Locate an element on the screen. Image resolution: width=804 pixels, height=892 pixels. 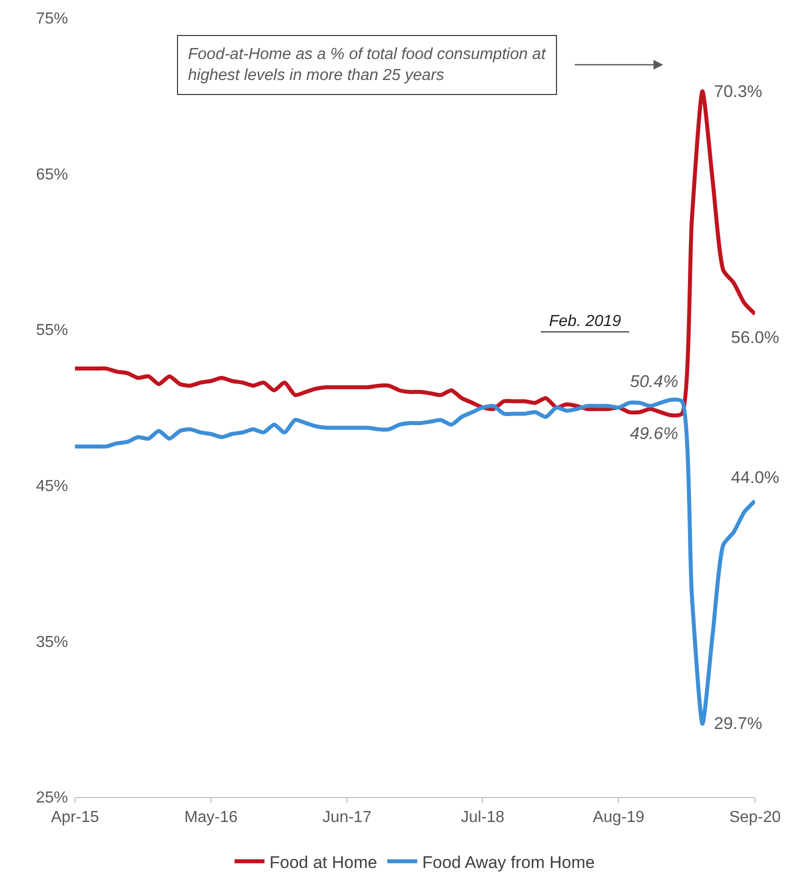
y-tick-label: 45% is located at coordinates (52, 486).